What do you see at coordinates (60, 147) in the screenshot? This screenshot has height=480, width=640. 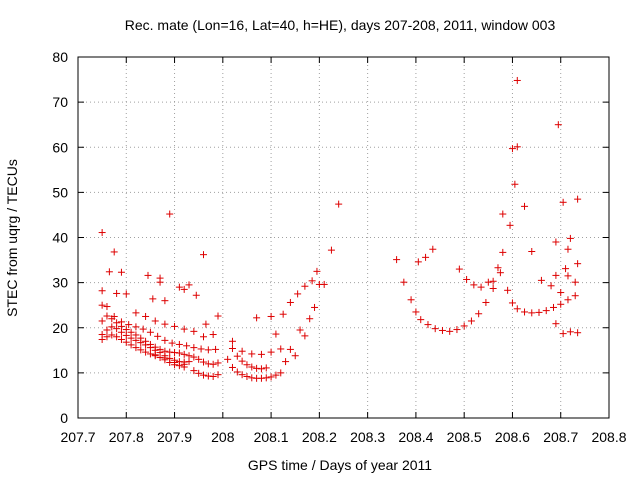 I see `y-tick-label: 60` at bounding box center [60, 147].